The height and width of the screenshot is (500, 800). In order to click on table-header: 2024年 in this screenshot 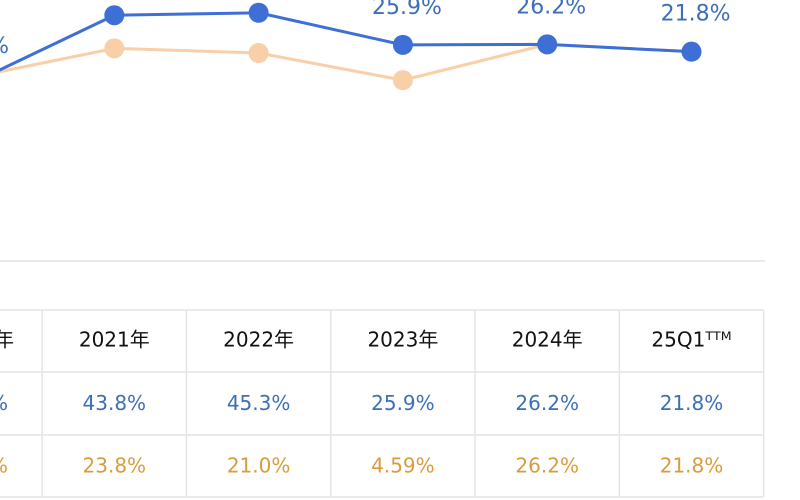, I will do `click(547, 340)`.